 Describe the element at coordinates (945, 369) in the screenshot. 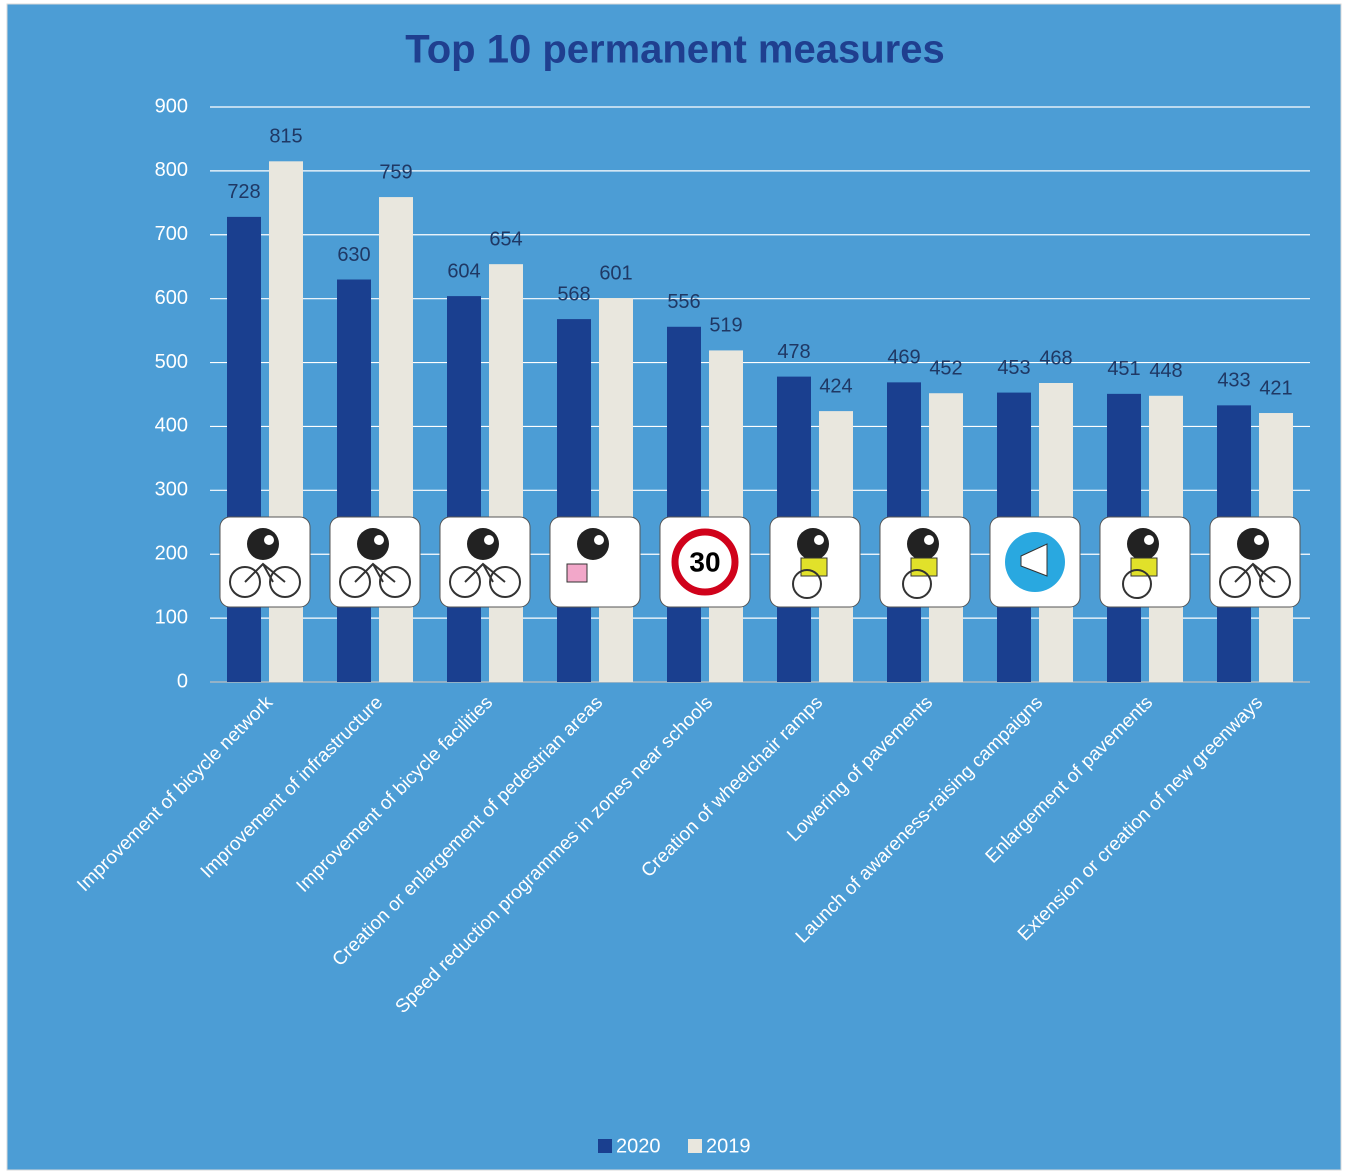

I see `value-label: 452` at that location.